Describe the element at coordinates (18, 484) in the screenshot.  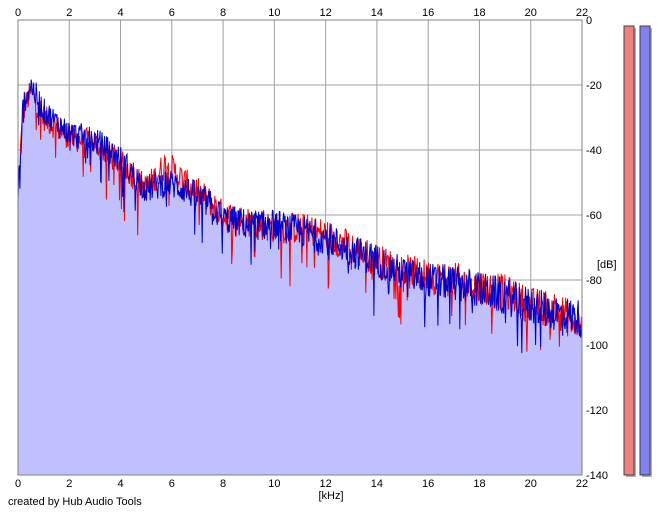
I see `x-tick-bottom-0: 0` at that location.